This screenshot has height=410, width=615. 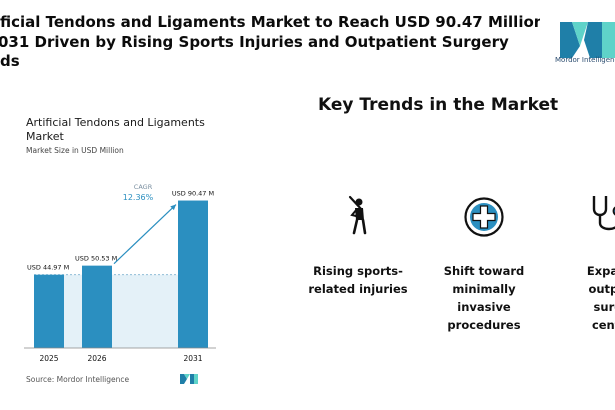 What do you see at coordinates (193, 274) in the screenshot?
I see `bar-2031` at bounding box center [193, 274].